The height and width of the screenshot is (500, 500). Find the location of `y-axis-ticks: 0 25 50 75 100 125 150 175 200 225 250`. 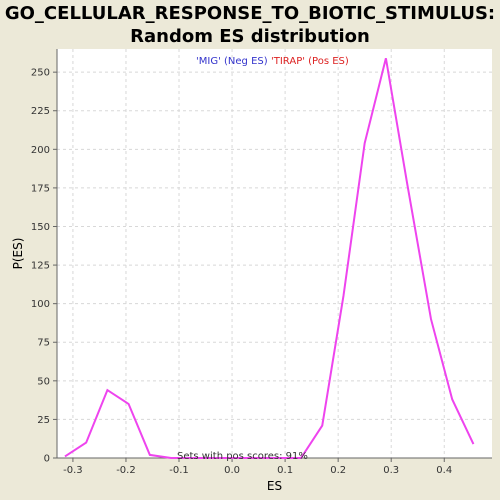

y-axis-ticks: 0 25 50 75 100 125 150 175 200 225 250 is located at coordinates (44, 266).